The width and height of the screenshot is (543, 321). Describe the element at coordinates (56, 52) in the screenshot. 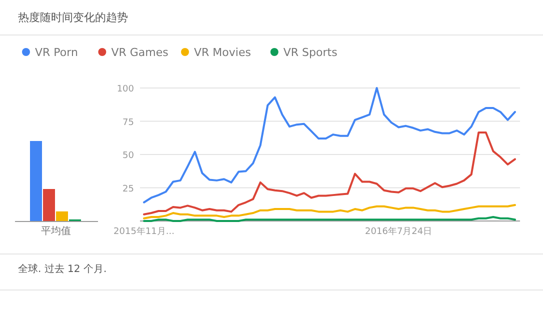

I see `legend-label: VR Porn` at that location.